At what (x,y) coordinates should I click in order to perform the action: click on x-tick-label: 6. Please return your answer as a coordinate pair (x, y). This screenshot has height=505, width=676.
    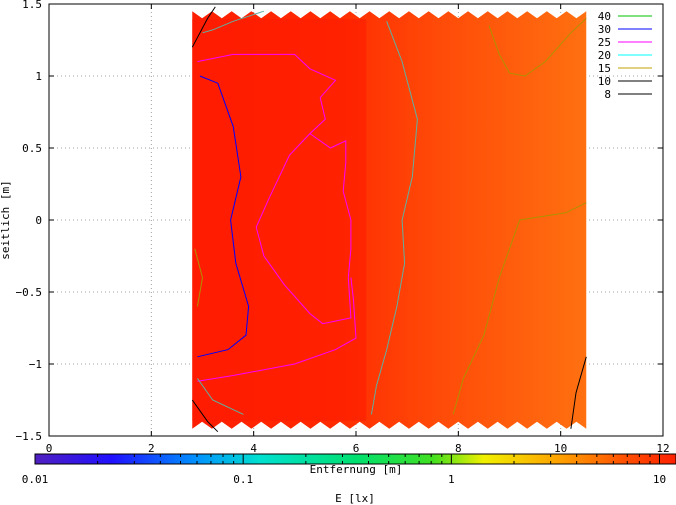
    Looking at the image, I should click on (356, 448).